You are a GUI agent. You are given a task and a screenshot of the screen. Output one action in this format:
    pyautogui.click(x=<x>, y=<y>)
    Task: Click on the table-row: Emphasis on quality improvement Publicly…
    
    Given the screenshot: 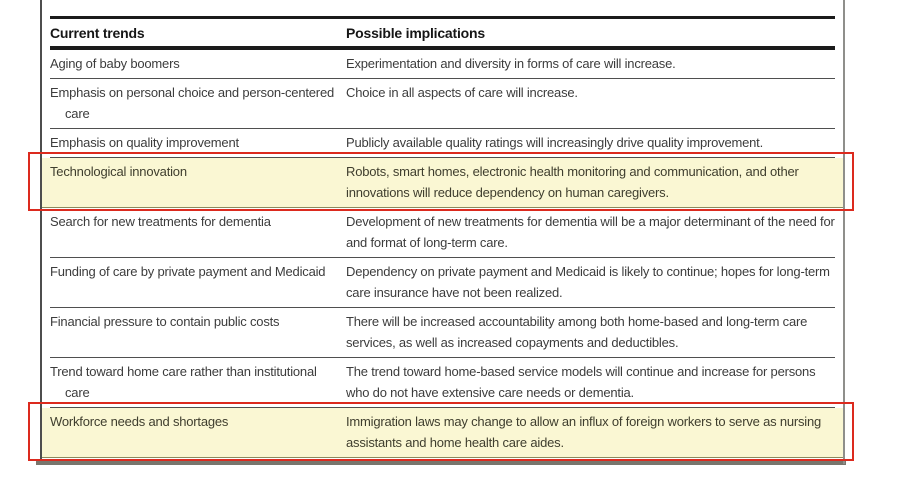 What is the action you would take?
    pyautogui.click(x=442, y=143)
    